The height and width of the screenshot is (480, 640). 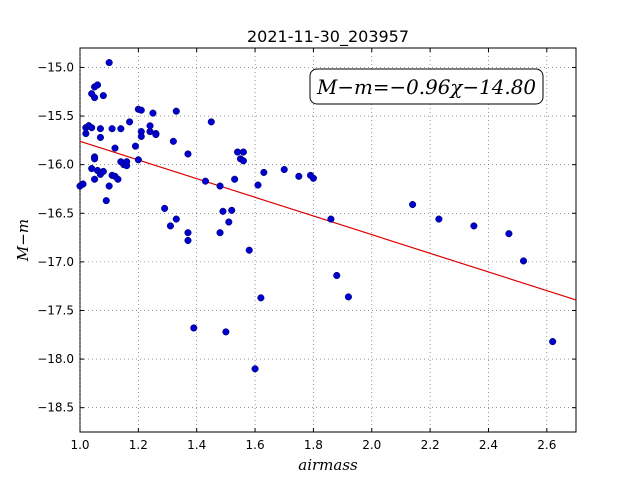 What do you see at coordinates (55, 165) in the screenshot?
I see `y-tick-label: −16.0` at bounding box center [55, 165].